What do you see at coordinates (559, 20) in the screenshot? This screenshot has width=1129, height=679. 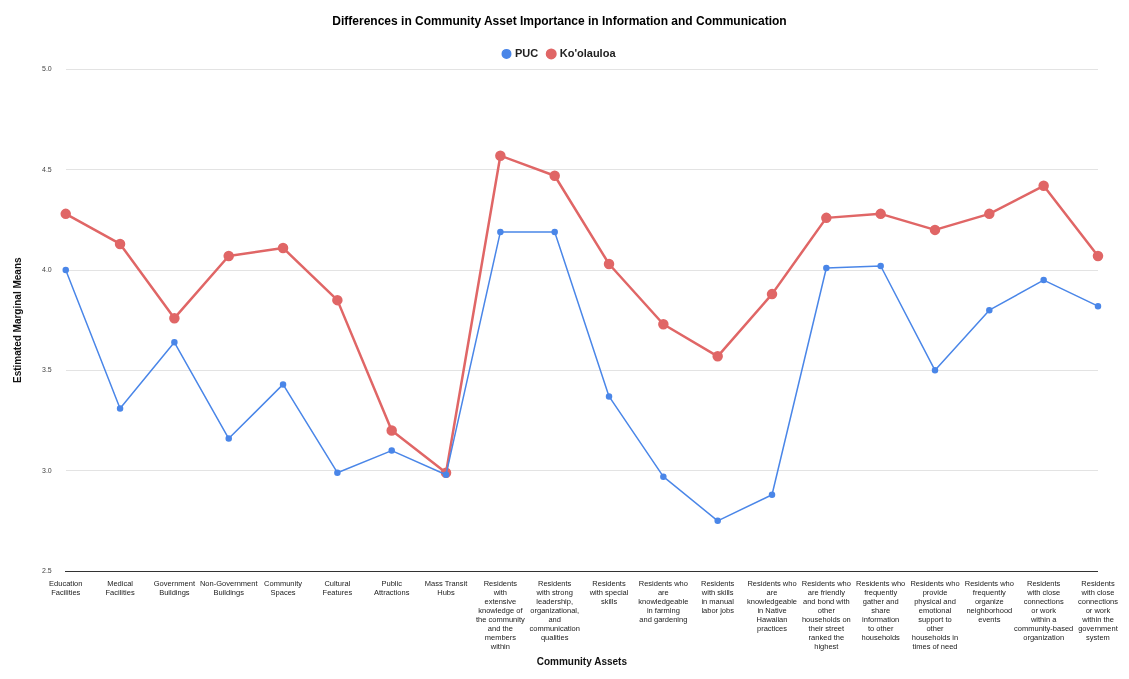 I see `chart-title: Differences in Community Asset Importance in Information and Communication` at bounding box center [559, 20].